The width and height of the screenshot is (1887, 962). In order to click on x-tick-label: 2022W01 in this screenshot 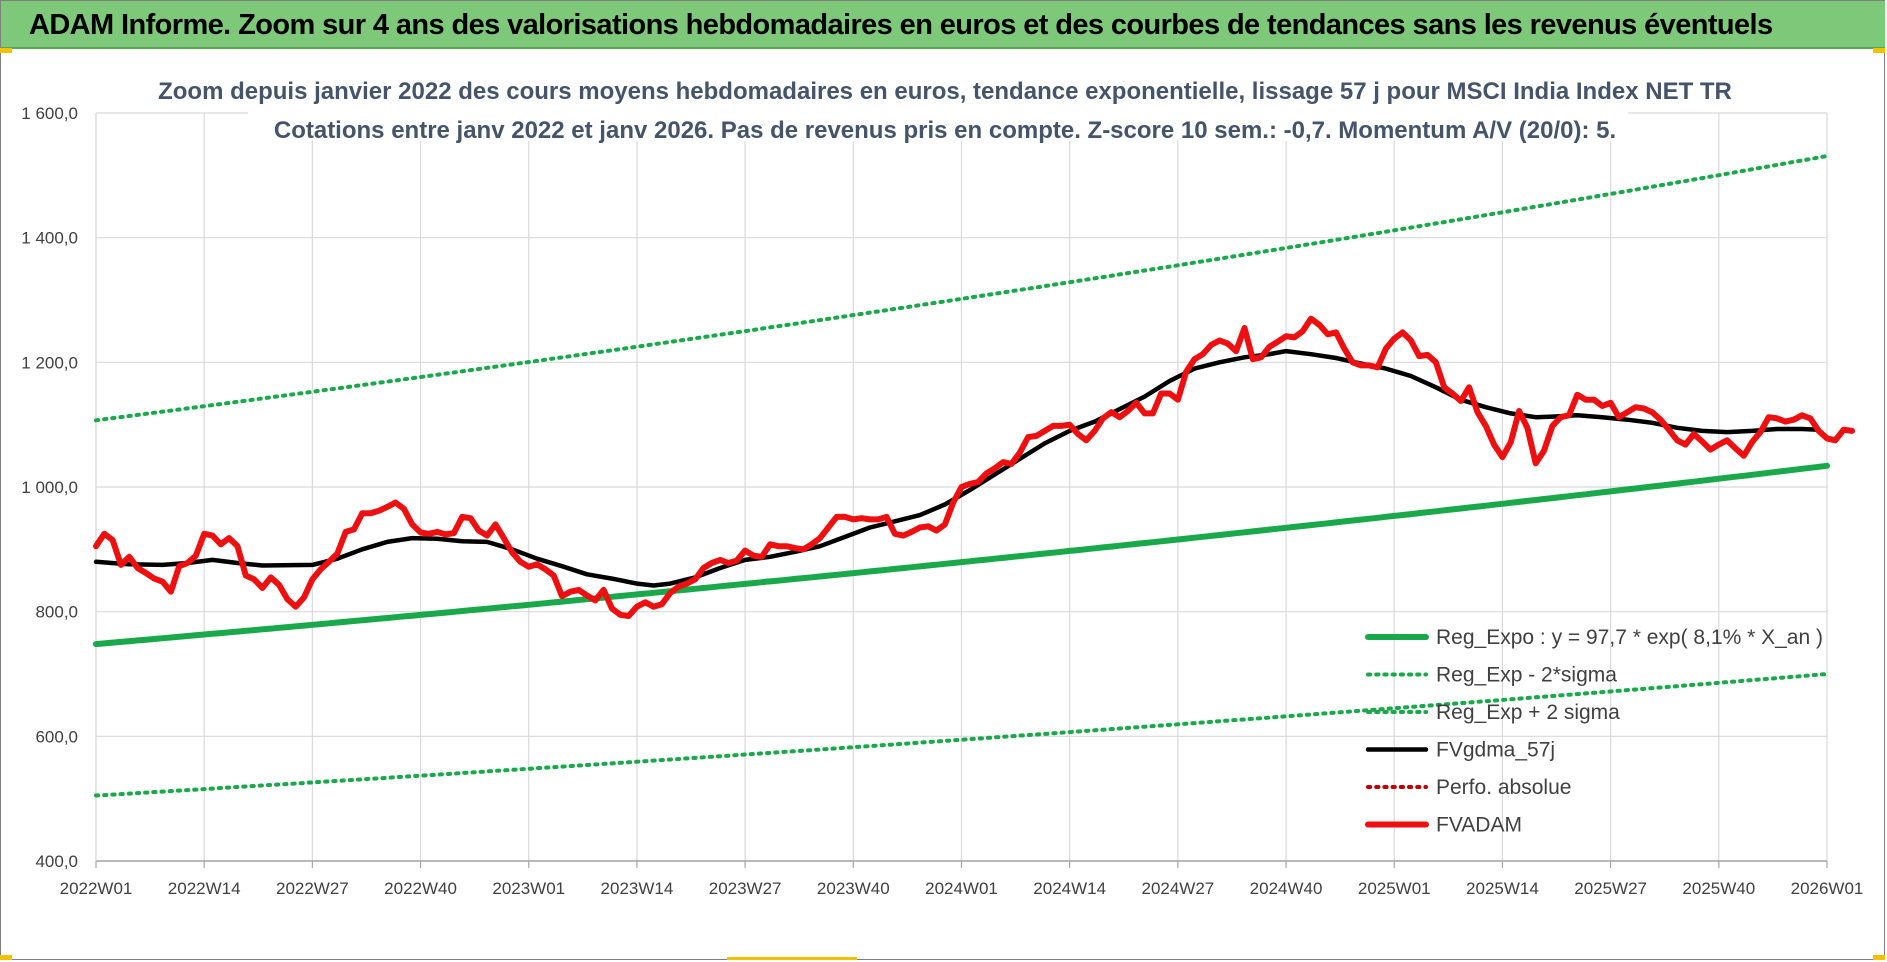, I will do `click(96, 888)`.